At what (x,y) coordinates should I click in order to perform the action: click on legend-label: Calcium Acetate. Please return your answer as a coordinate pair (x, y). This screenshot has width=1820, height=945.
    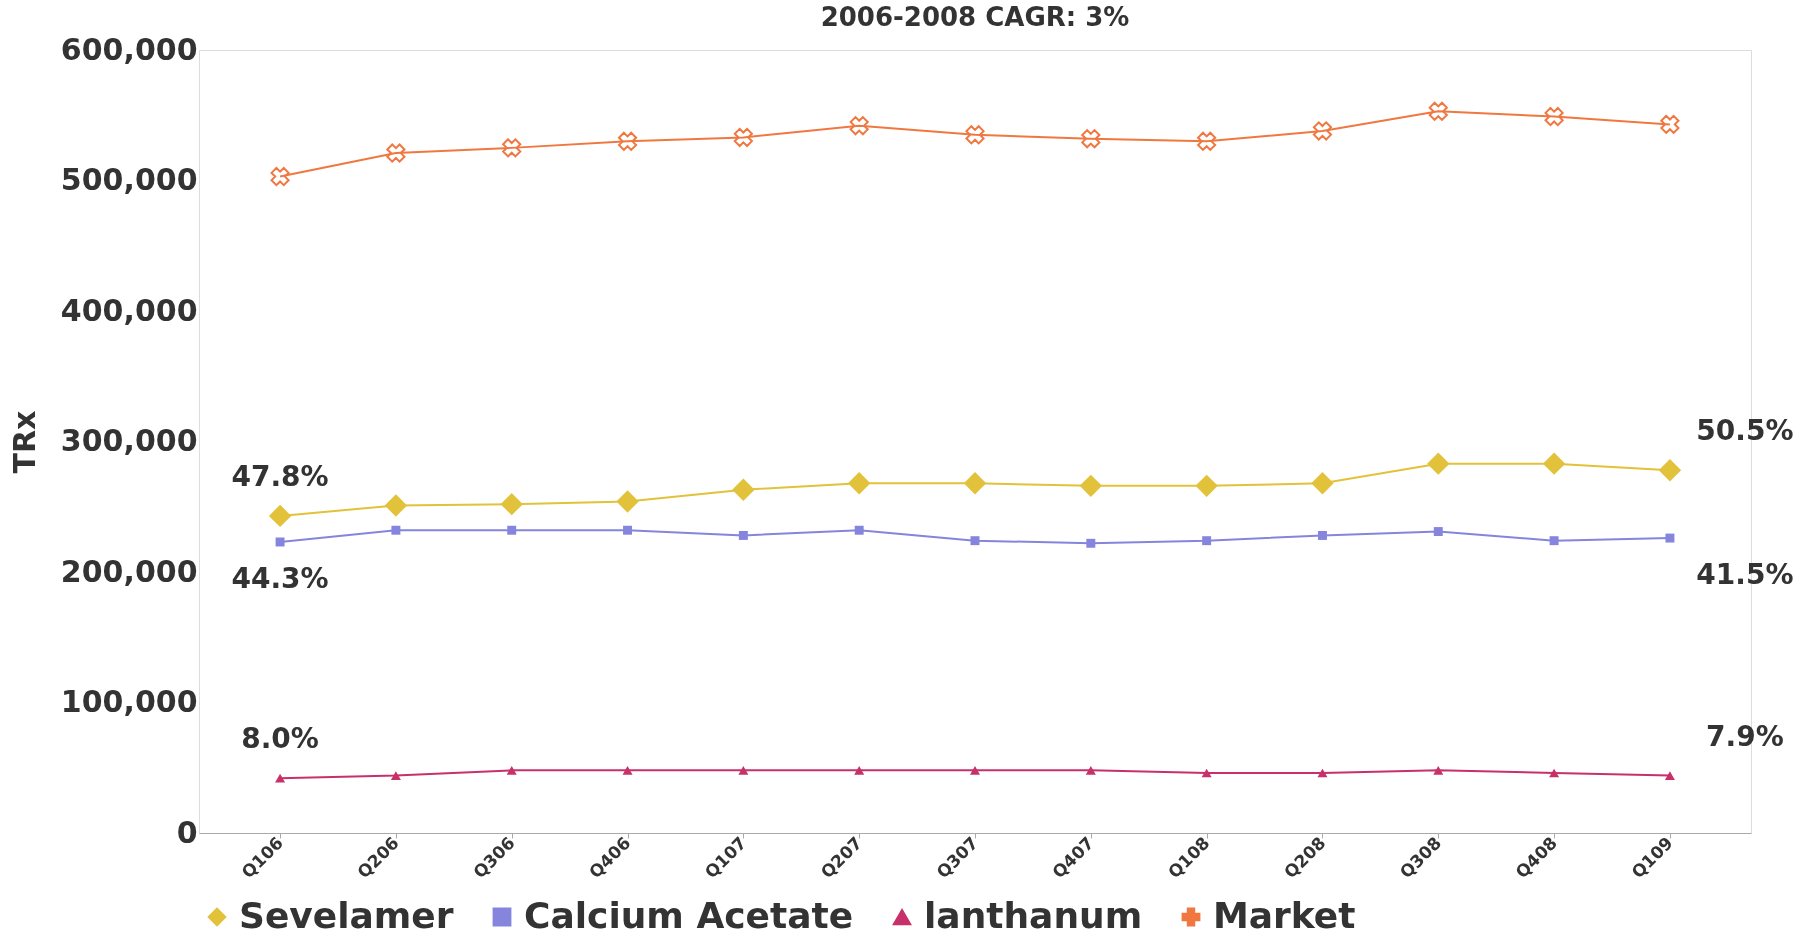
    Looking at the image, I should click on (689, 915).